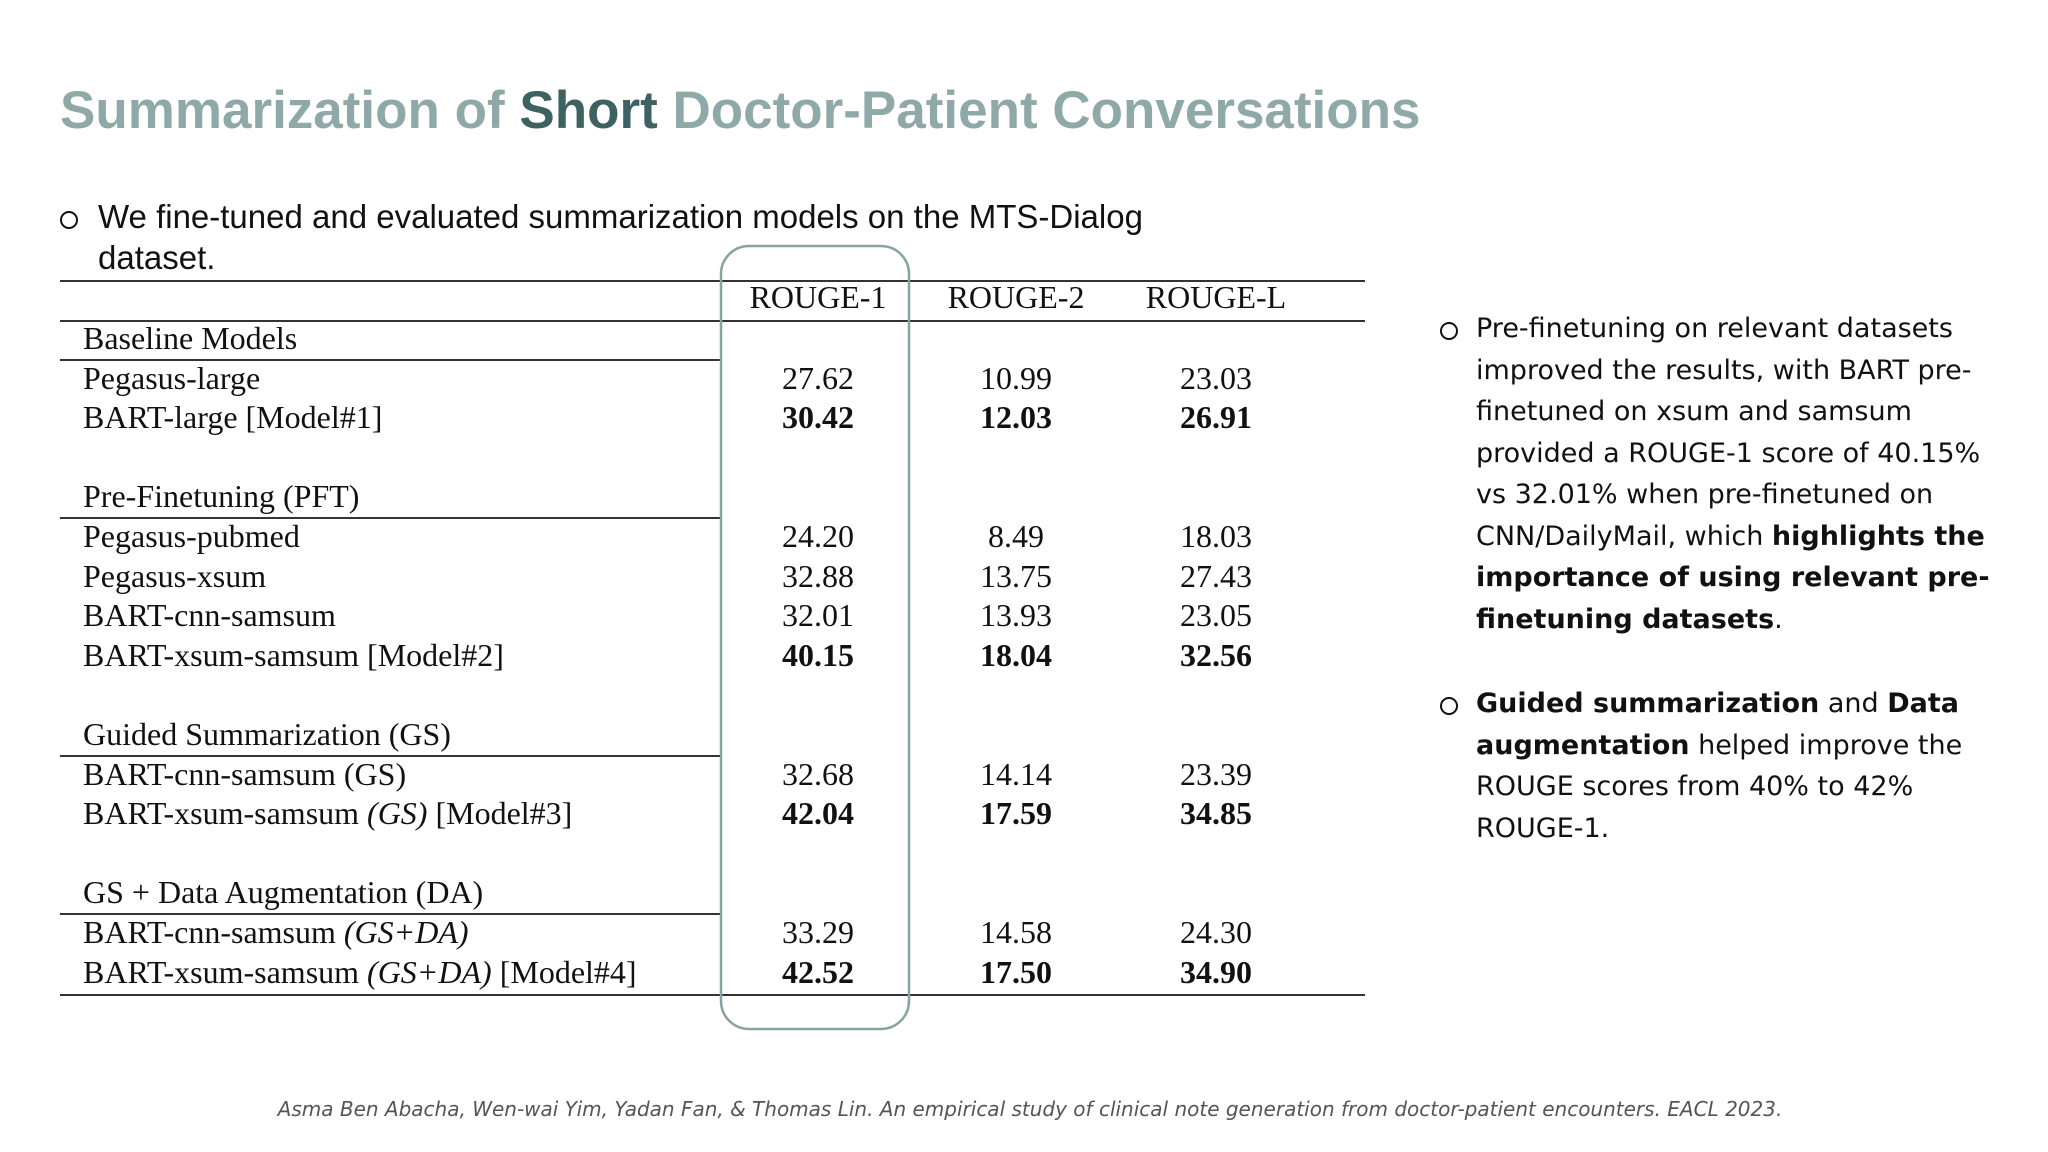 The height and width of the screenshot is (1152, 2048). Describe the element at coordinates (1016, 932) in the screenshot. I see `table-cell: 14.58` at that location.